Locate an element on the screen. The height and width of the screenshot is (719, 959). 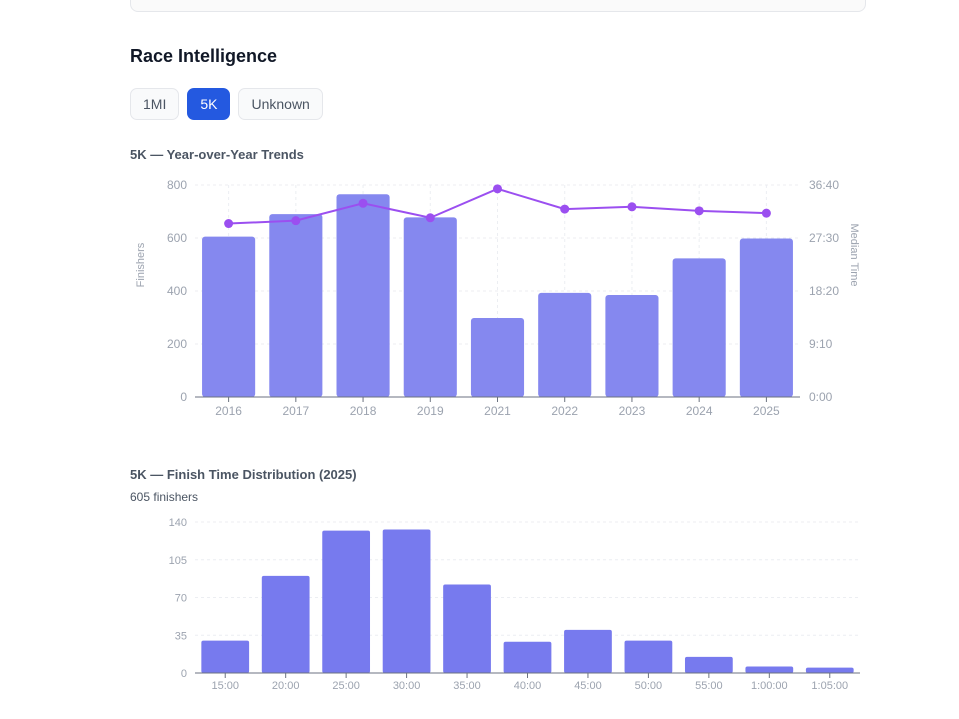
y2-tick-label: 36:40 is located at coordinates (824, 185).